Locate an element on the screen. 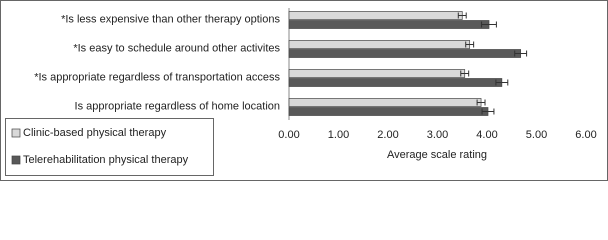 The image size is (608, 240). x-tick-label: 0.00 is located at coordinates (288, 135).